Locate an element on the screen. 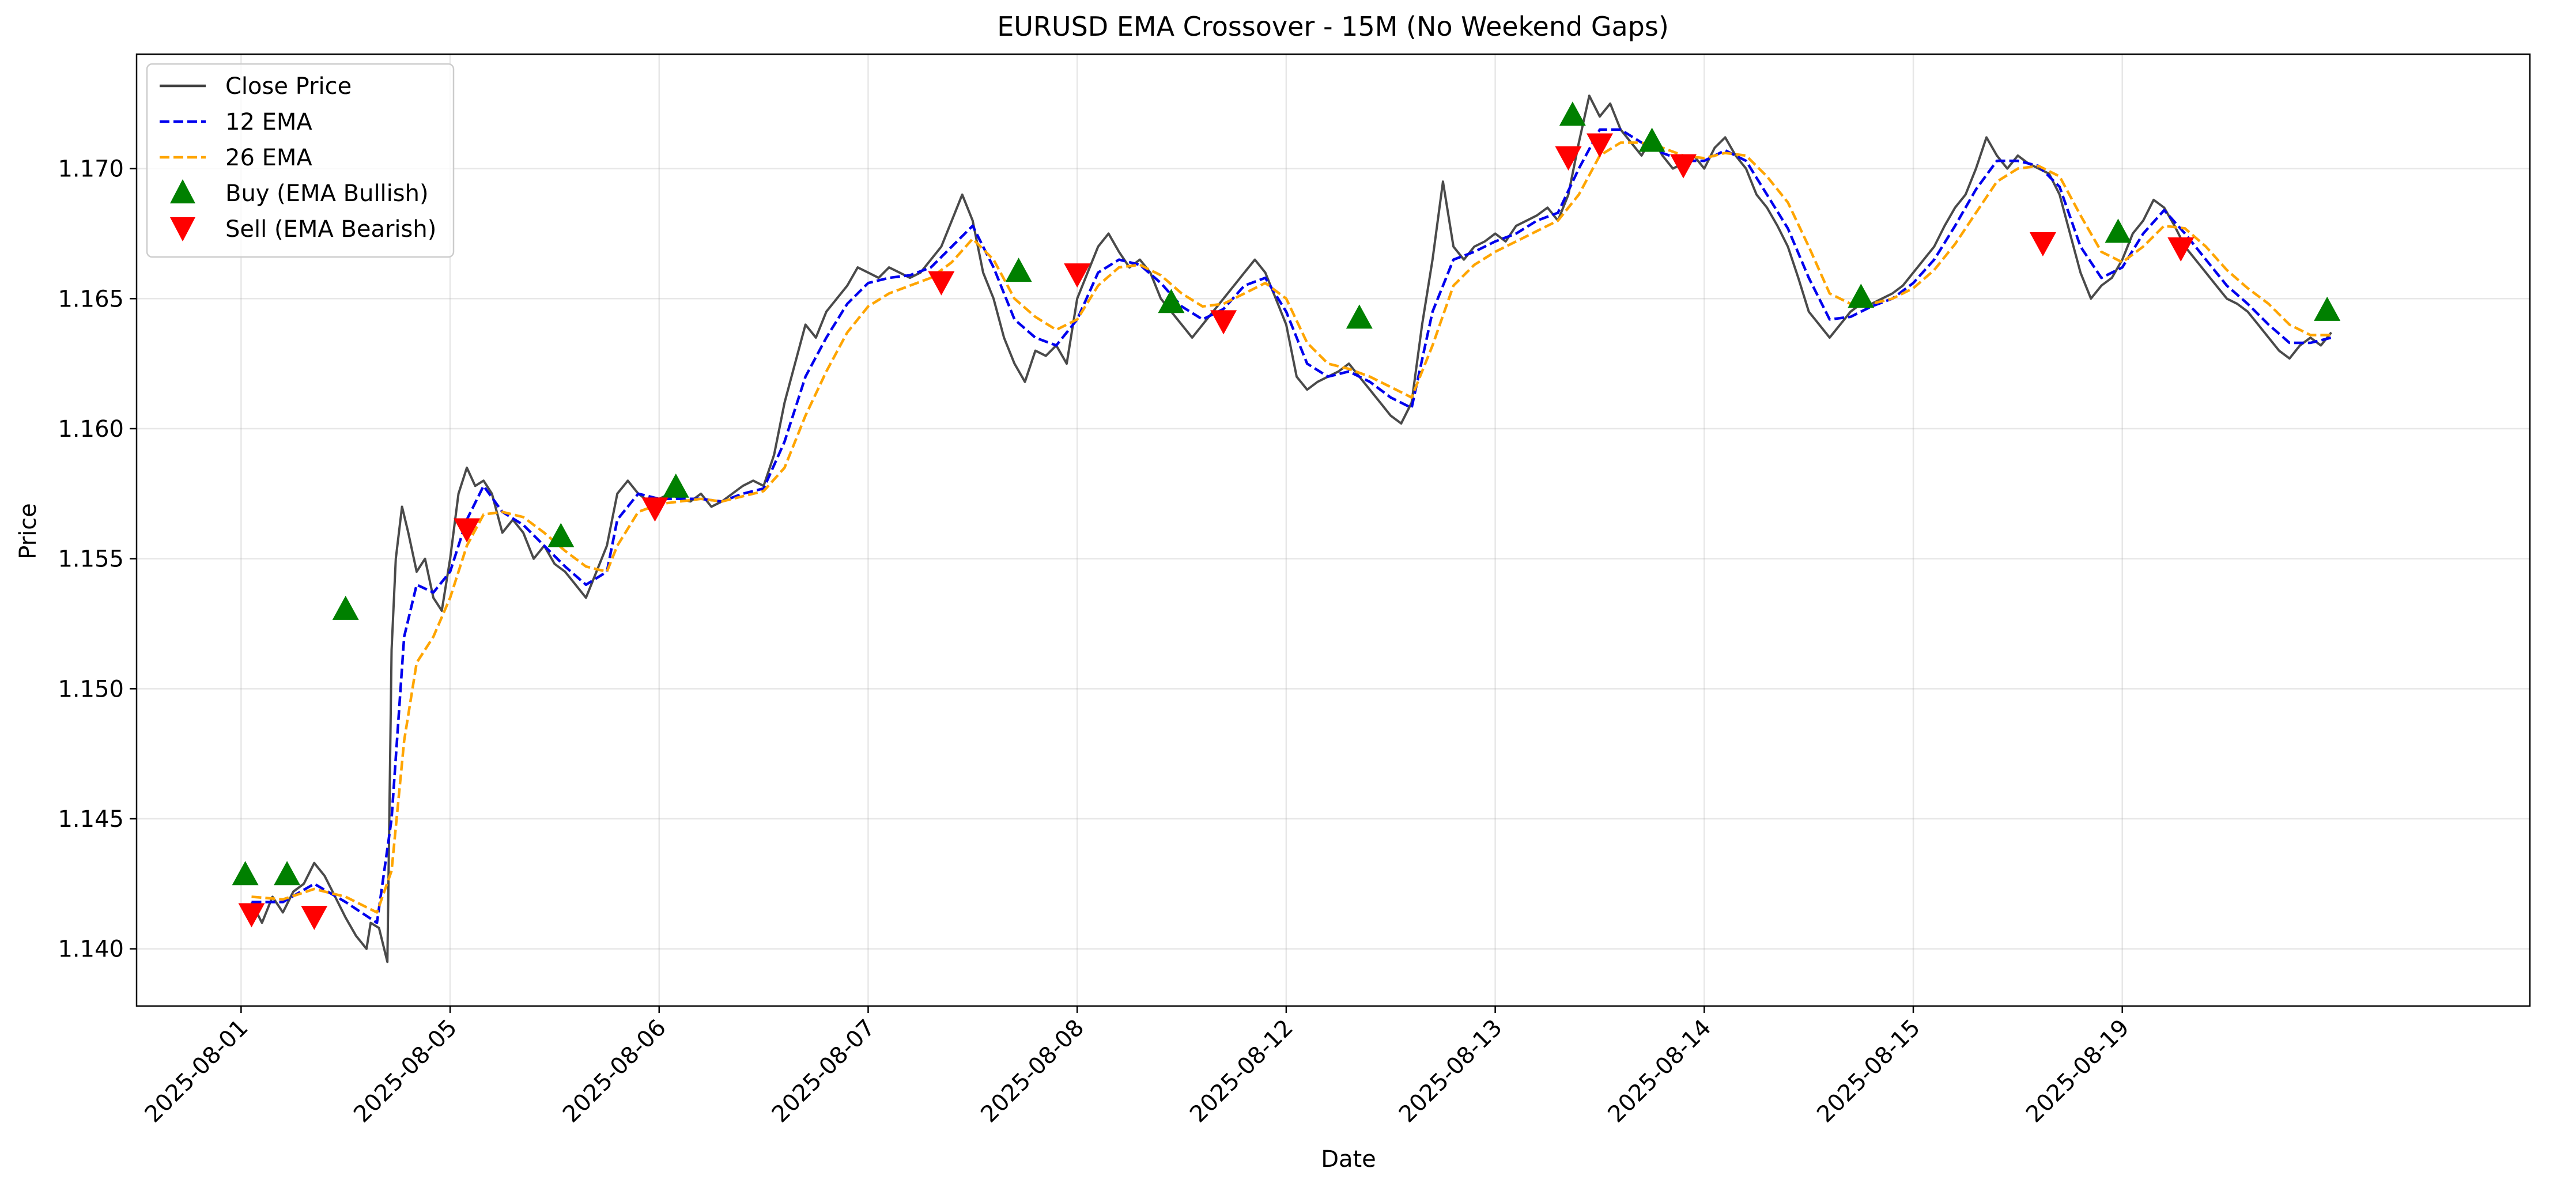 The width and height of the screenshot is (2576, 1191). y-tick-label: 1.170 is located at coordinates (91, 169).